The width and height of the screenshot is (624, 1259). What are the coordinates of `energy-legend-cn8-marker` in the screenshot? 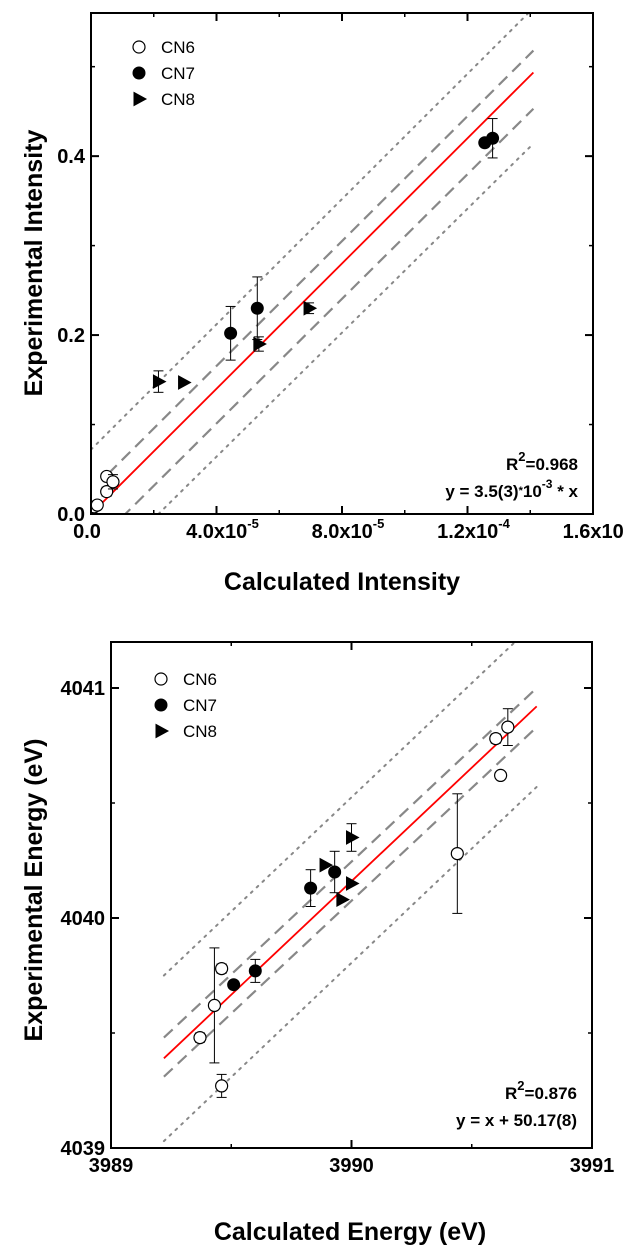 It's located at (162, 731).